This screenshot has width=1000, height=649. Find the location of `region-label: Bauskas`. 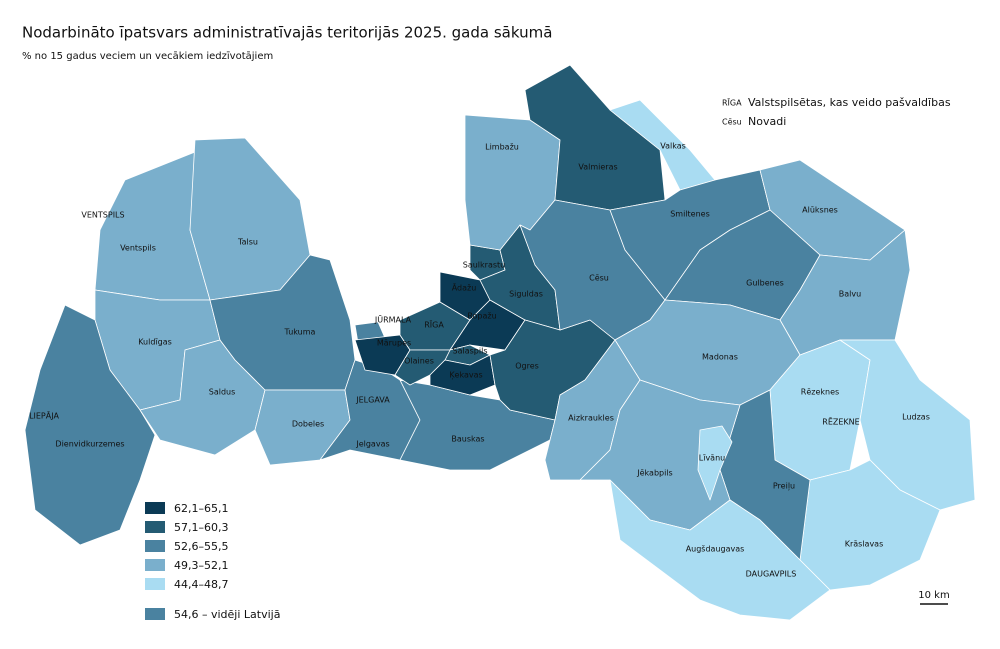

region-label: Bauskas is located at coordinates (467, 439).